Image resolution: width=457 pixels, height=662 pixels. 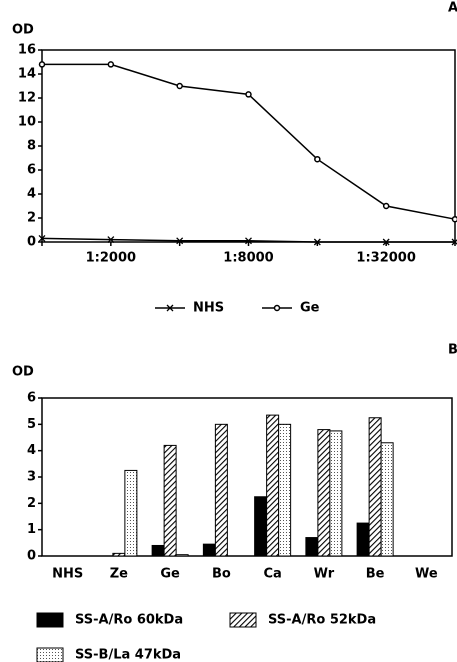 I want to click on x-tick-label: Ca, so click(x=272, y=574).